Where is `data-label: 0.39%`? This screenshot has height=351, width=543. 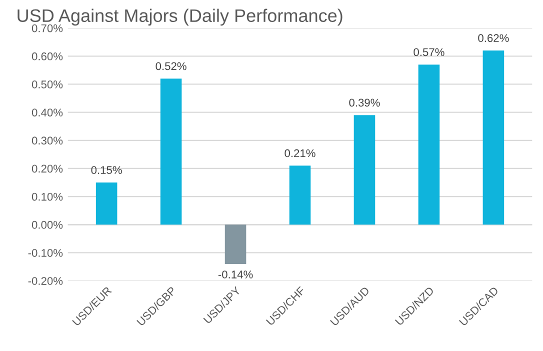
data-label: 0.39% is located at coordinates (364, 102).